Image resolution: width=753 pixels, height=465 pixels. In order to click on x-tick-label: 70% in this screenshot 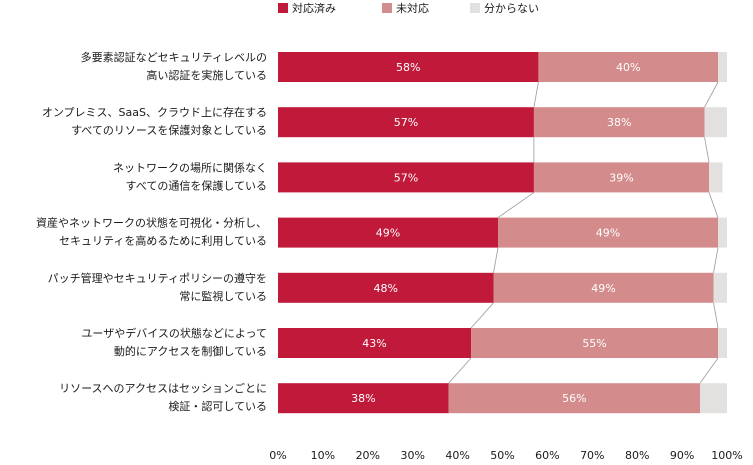, I will do `click(592, 455)`.